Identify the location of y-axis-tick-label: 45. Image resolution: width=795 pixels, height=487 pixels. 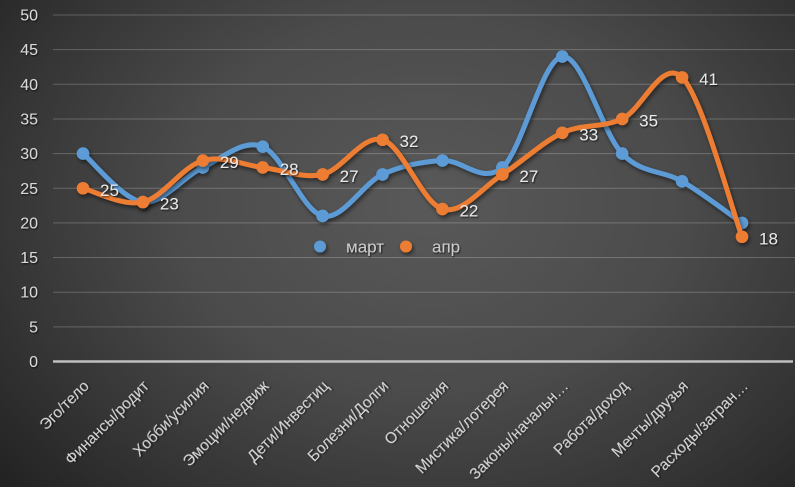
(29, 50).